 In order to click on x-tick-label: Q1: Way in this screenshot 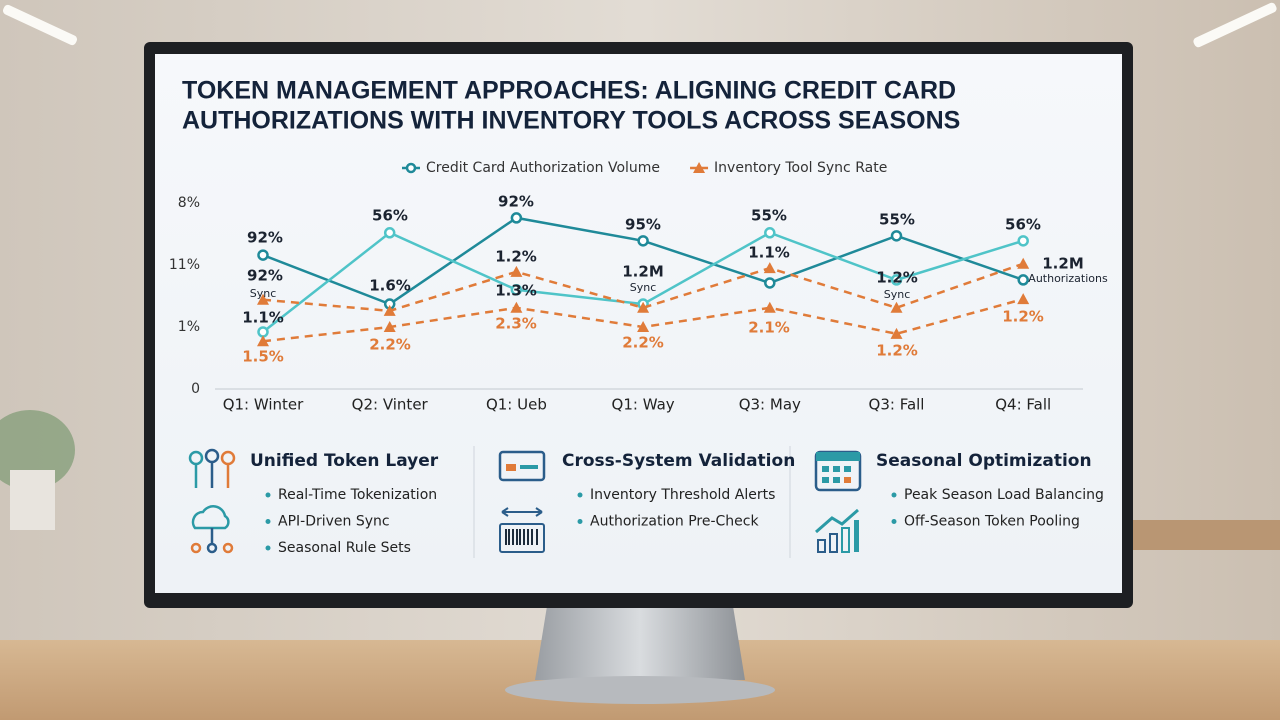, I will do `click(643, 405)`.